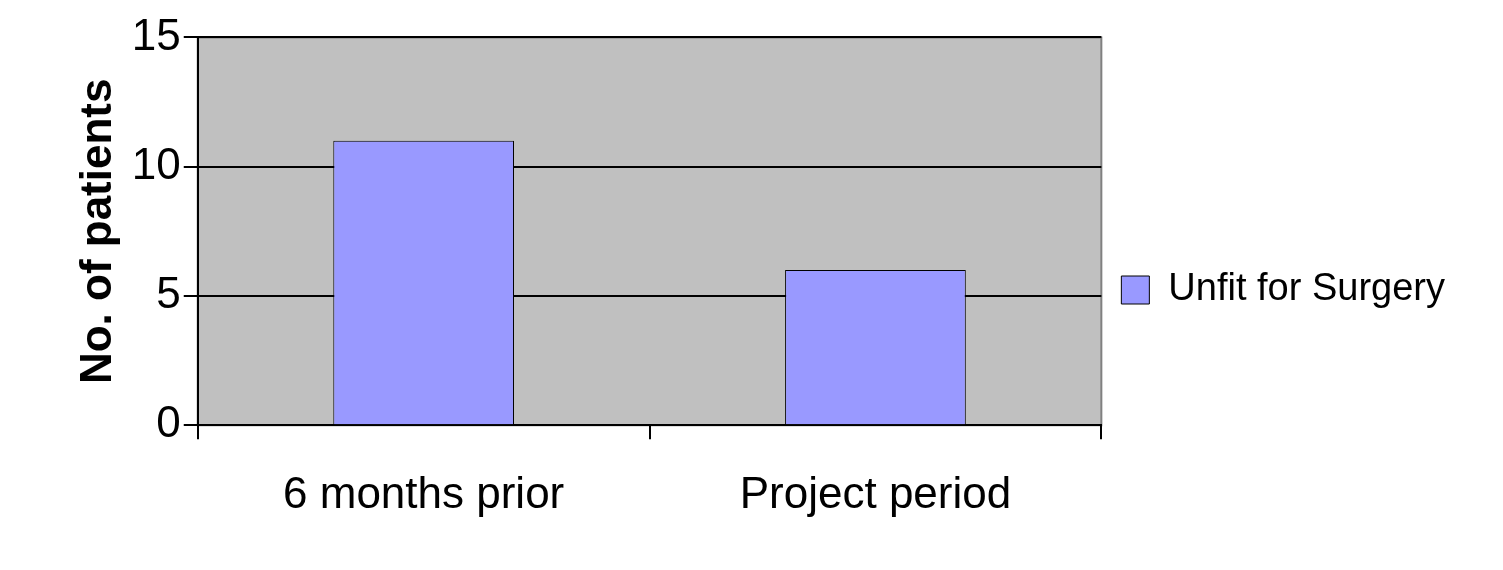  What do you see at coordinates (168, 422) in the screenshot?
I see `y-tick-label: 0` at bounding box center [168, 422].